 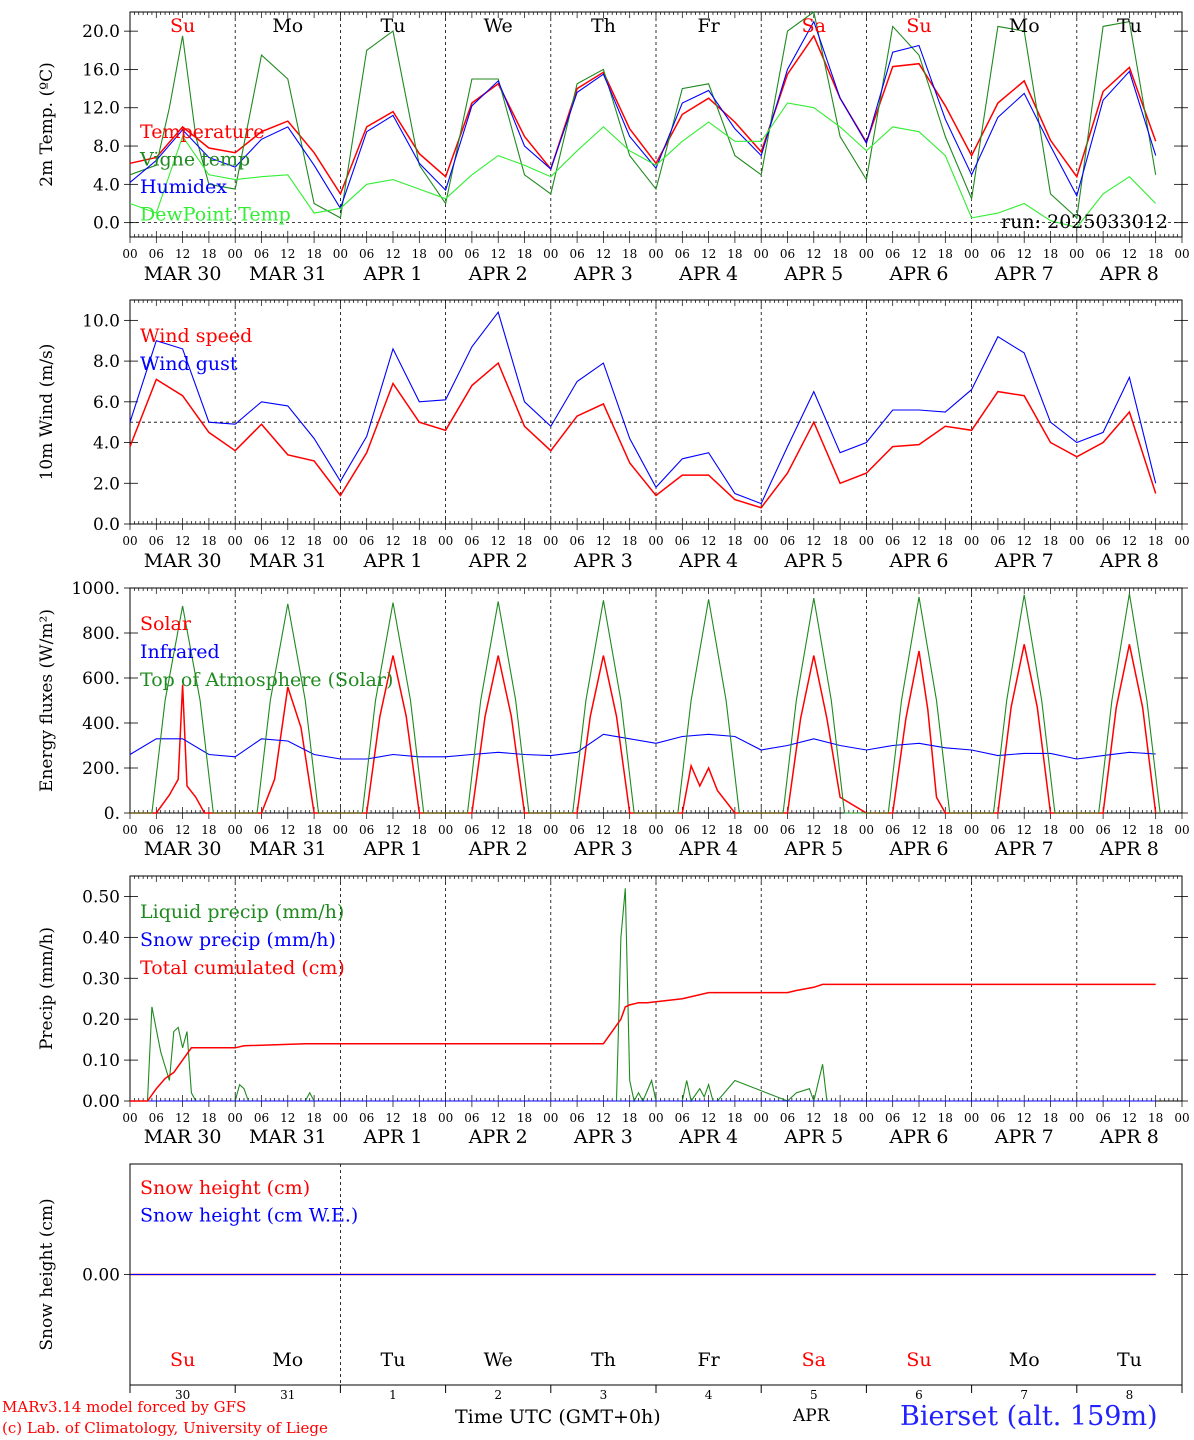 What do you see at coordinates (249, 1216) in the screenshot?
I see `legend-entry: Snow height (cm W.E.)` at bounding box center [249, 1216].